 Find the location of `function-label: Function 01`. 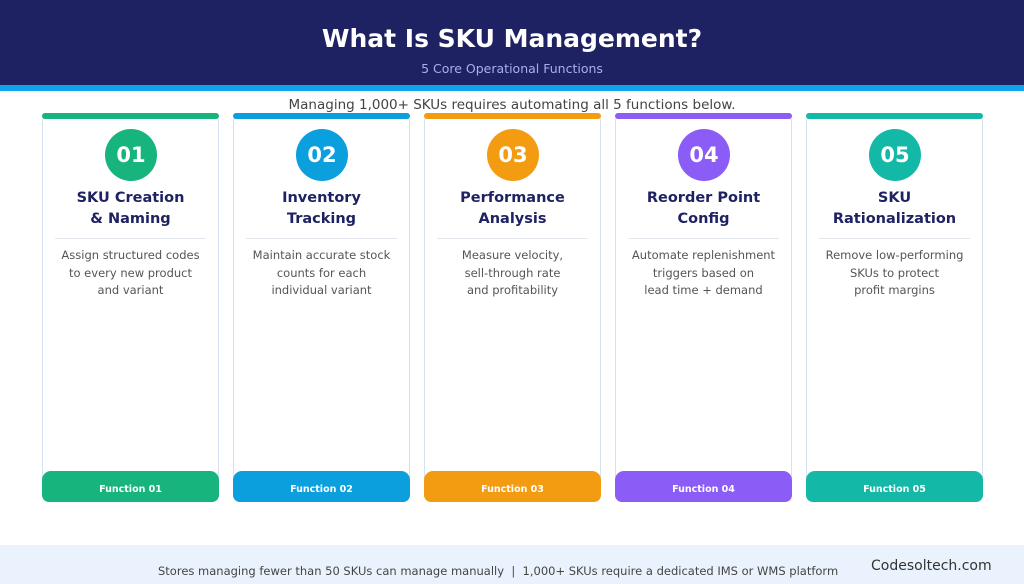

function-label: Function 01 is located at coordinates (130, 486).